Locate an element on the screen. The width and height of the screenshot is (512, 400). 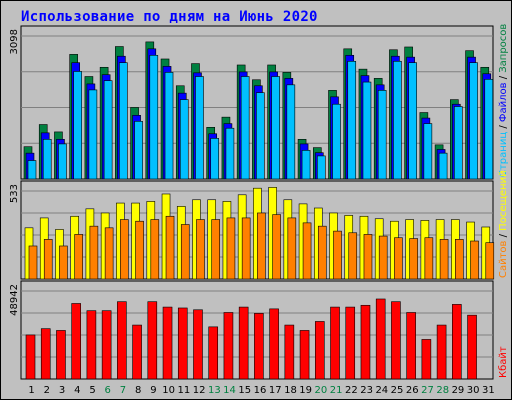
chart-title: Использование по дням на Июнь 2020 is located at coordinates (169, 17).